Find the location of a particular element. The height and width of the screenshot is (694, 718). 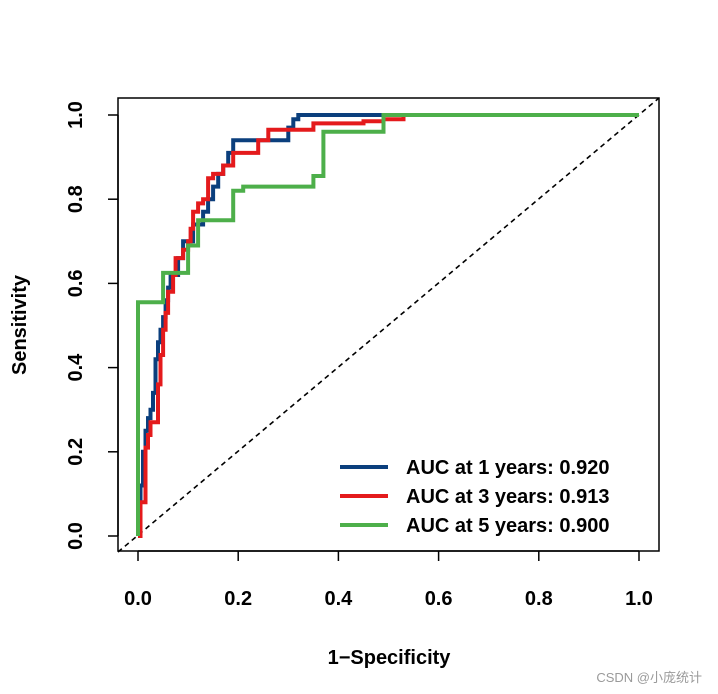

y-tick-label: 0.6 is located at coordinates (76, 283).